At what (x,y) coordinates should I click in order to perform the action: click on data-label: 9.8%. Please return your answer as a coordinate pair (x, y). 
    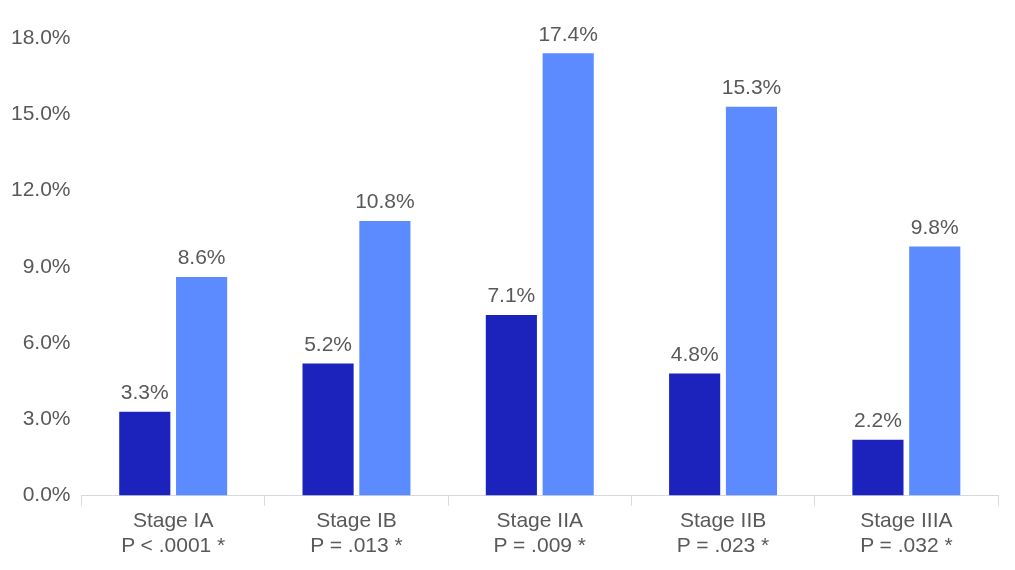
    Looking at the image, I should click on (934, 226).